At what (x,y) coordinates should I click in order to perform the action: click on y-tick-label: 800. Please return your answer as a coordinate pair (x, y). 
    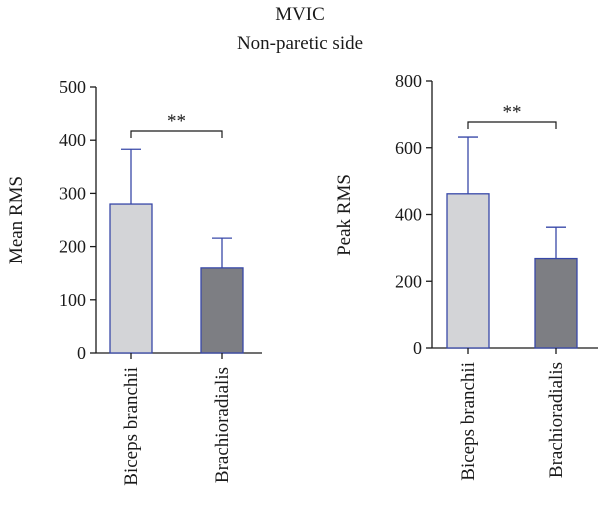
    Looking at the image, I should click on (408, 81).